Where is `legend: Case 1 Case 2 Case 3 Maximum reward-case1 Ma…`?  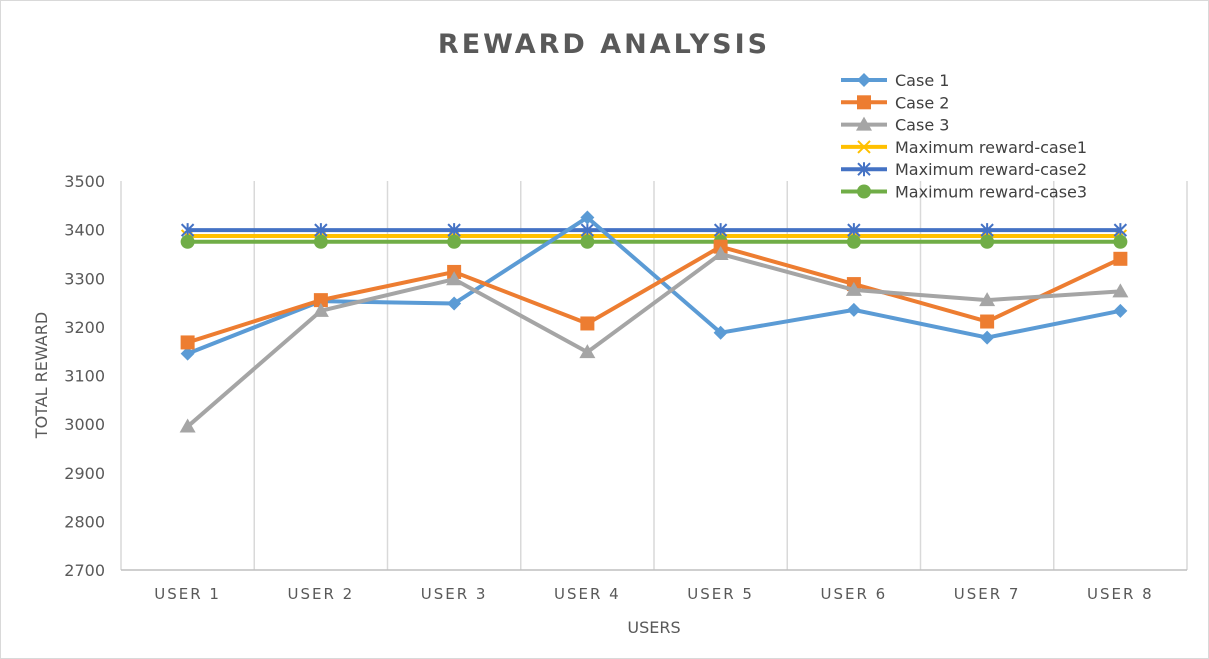
legend: Case 1 Case 2 Case 3 Maximum reward-case1 Ma… is located at coordinates (964, 136).